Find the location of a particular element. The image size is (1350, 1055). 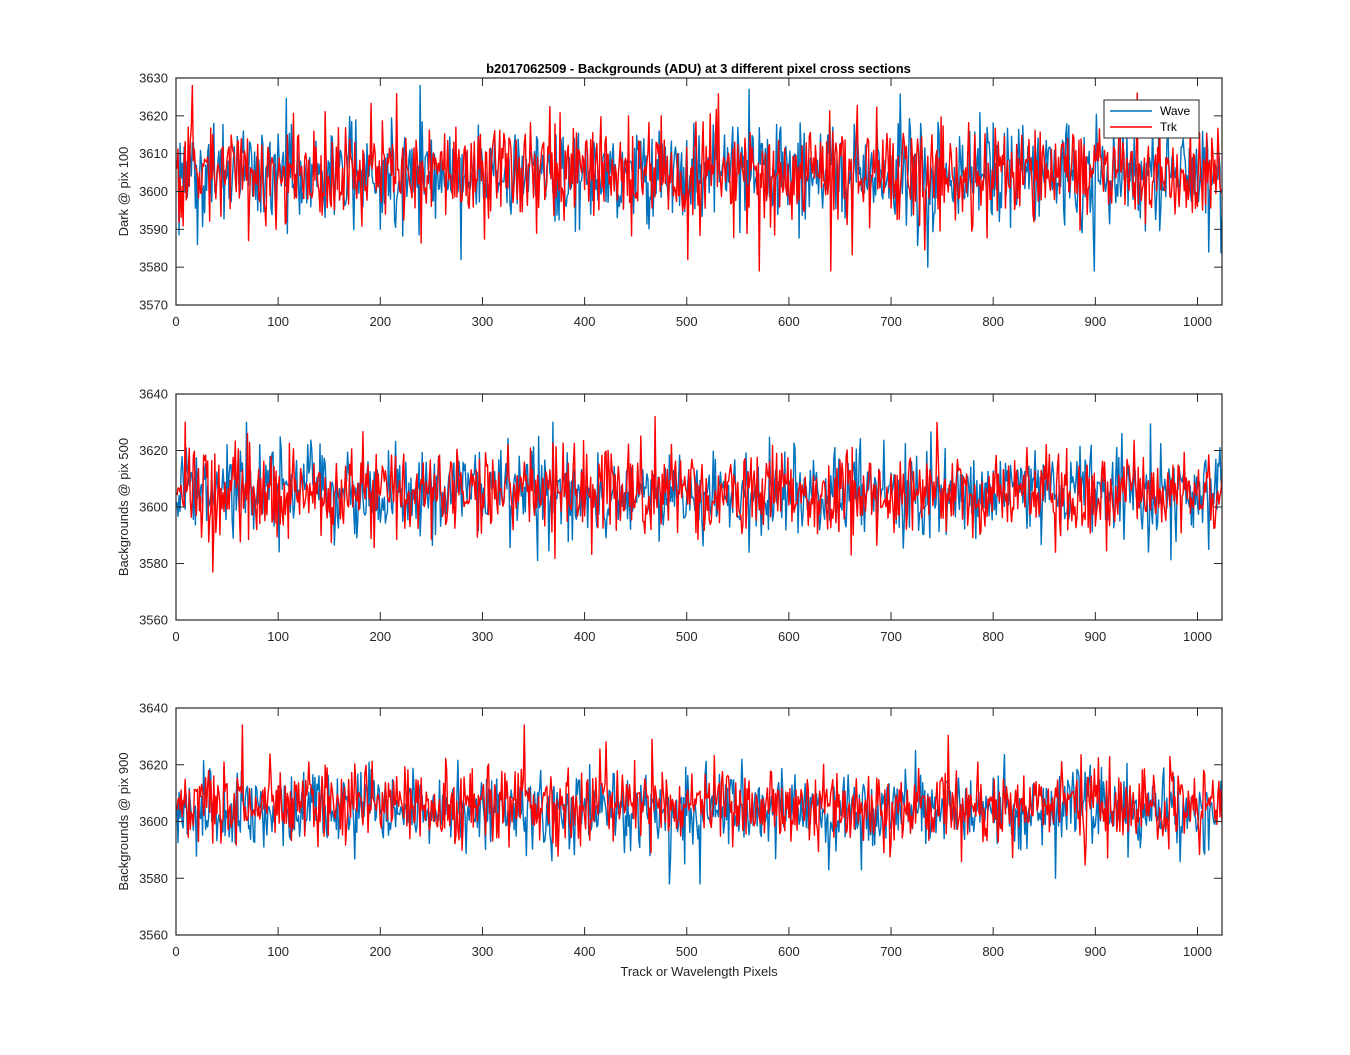

y-axis-label: Backgrounds @ pix 500 is located at coordinates (123, 507).